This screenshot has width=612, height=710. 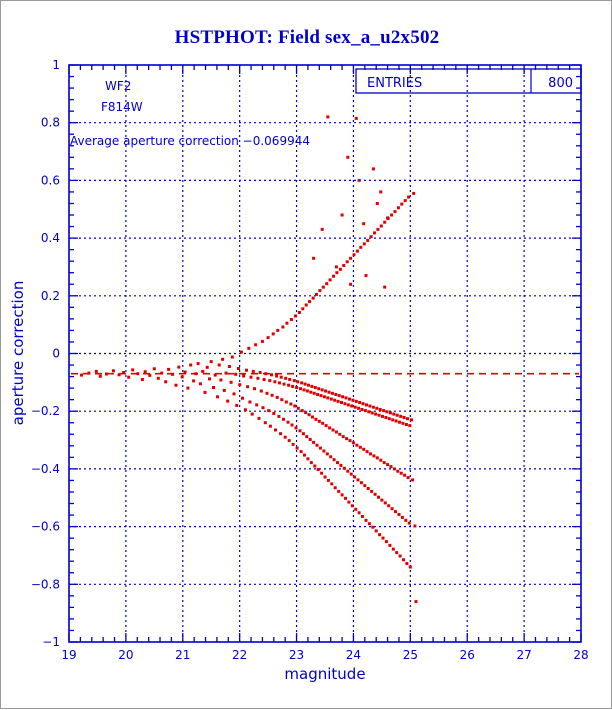 What do you see at coordinates (45, 469) in the screenshot?
I see `y-tick-label: −0.4` at bounding box center [45, 469].